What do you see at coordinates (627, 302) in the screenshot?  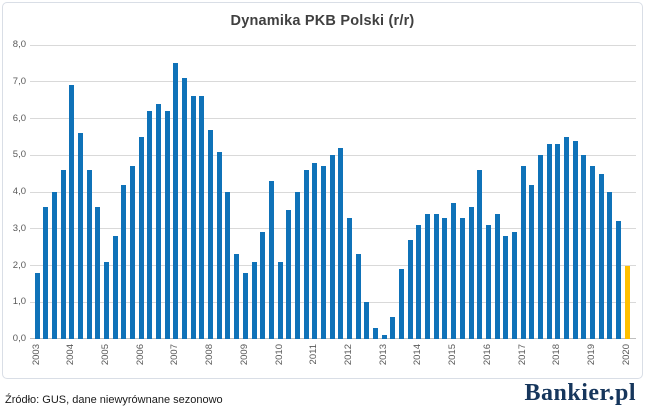 I see `bar-highlight-2020q1` at bounding box center [627, 302].